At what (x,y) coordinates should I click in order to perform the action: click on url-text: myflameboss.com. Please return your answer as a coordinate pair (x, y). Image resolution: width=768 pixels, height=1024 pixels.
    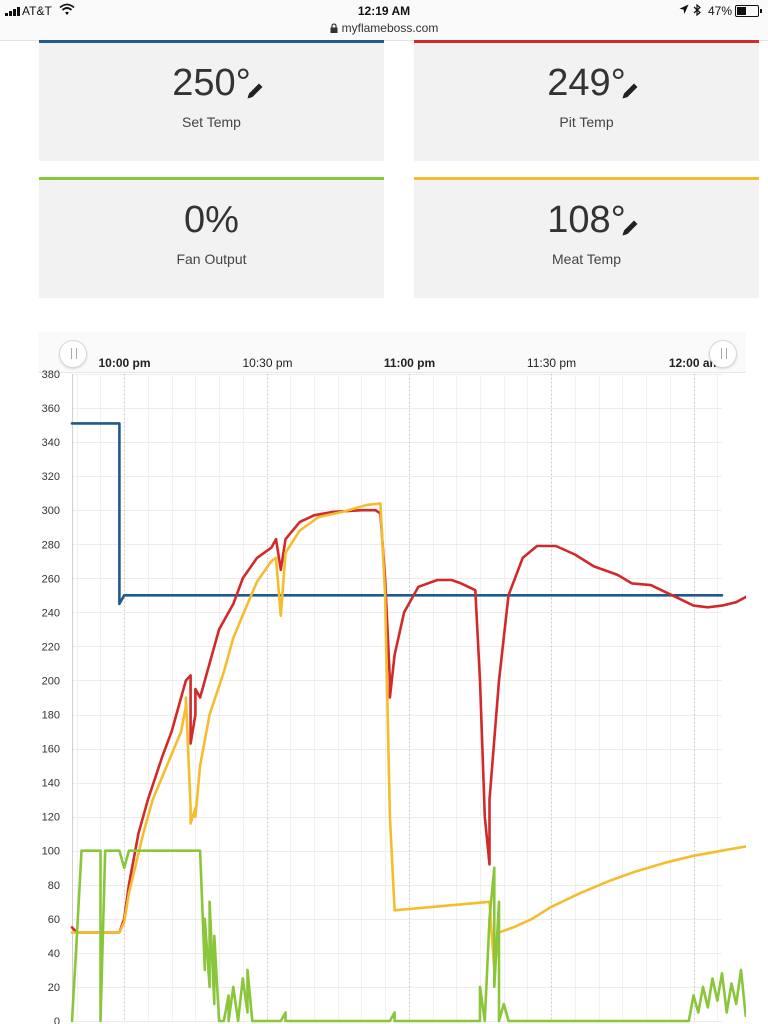
    Looking at the image, I should click on (390, 28).